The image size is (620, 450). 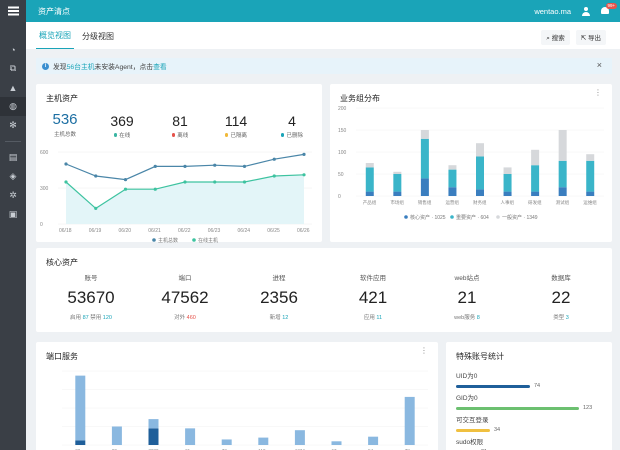 I want to click on shield-icon: ◈, so click(x=13, y=176).